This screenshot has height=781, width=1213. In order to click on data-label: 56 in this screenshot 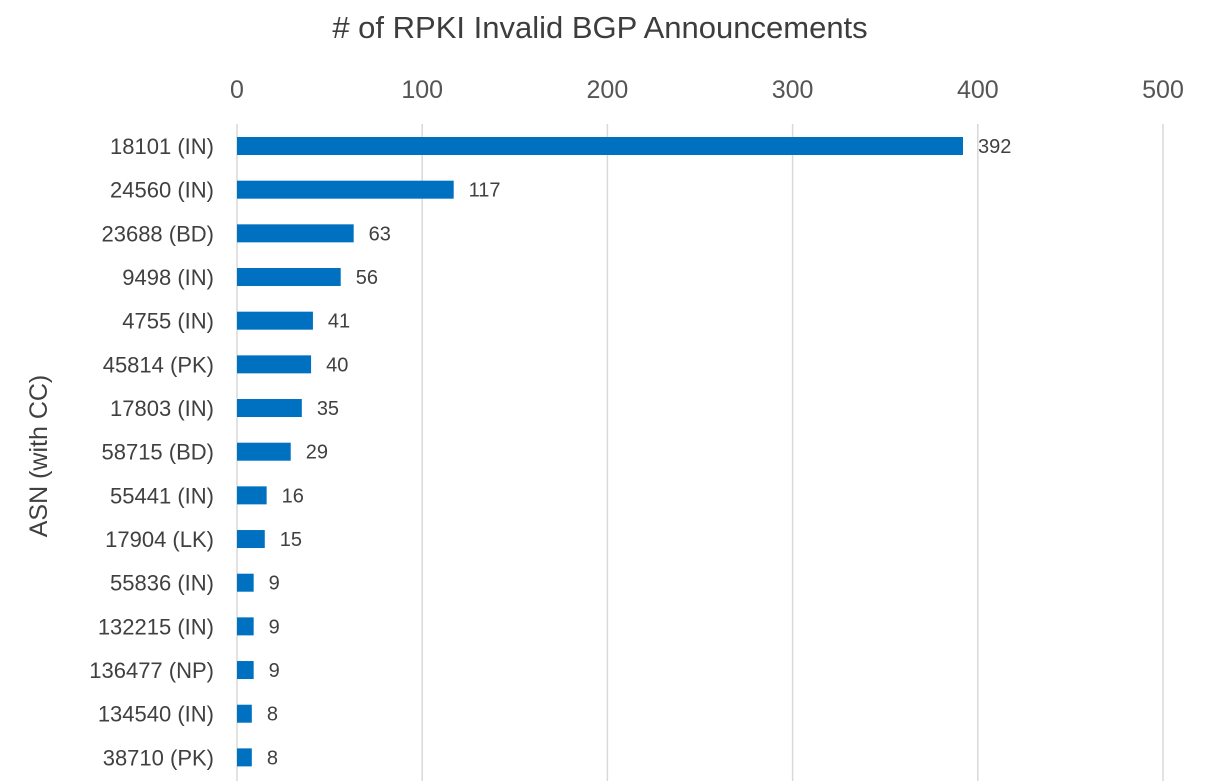, I will do `click(367, 278)`.